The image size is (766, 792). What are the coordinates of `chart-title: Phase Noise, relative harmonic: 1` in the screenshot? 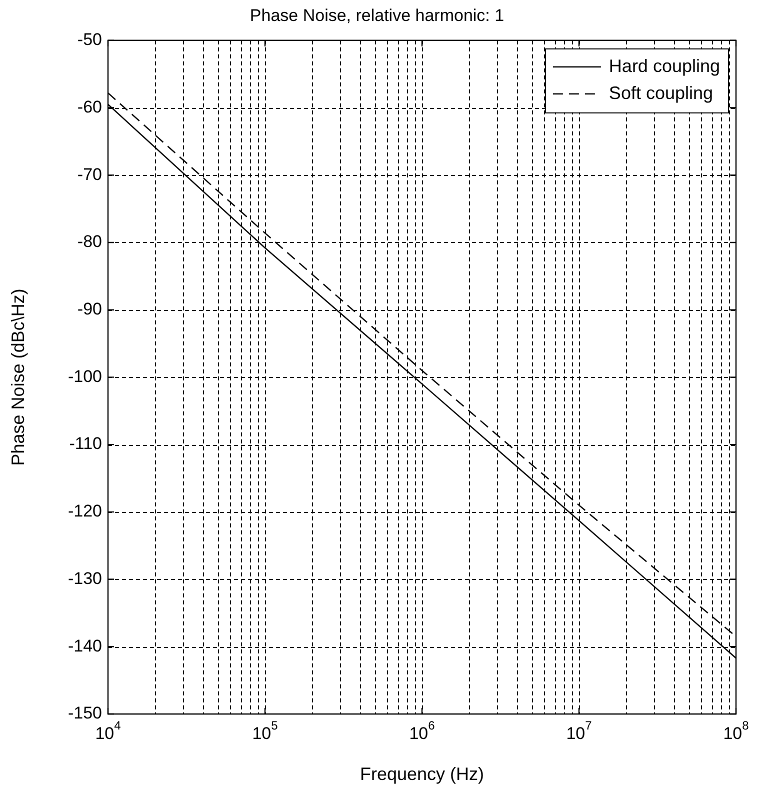 It's located at (377, 15).